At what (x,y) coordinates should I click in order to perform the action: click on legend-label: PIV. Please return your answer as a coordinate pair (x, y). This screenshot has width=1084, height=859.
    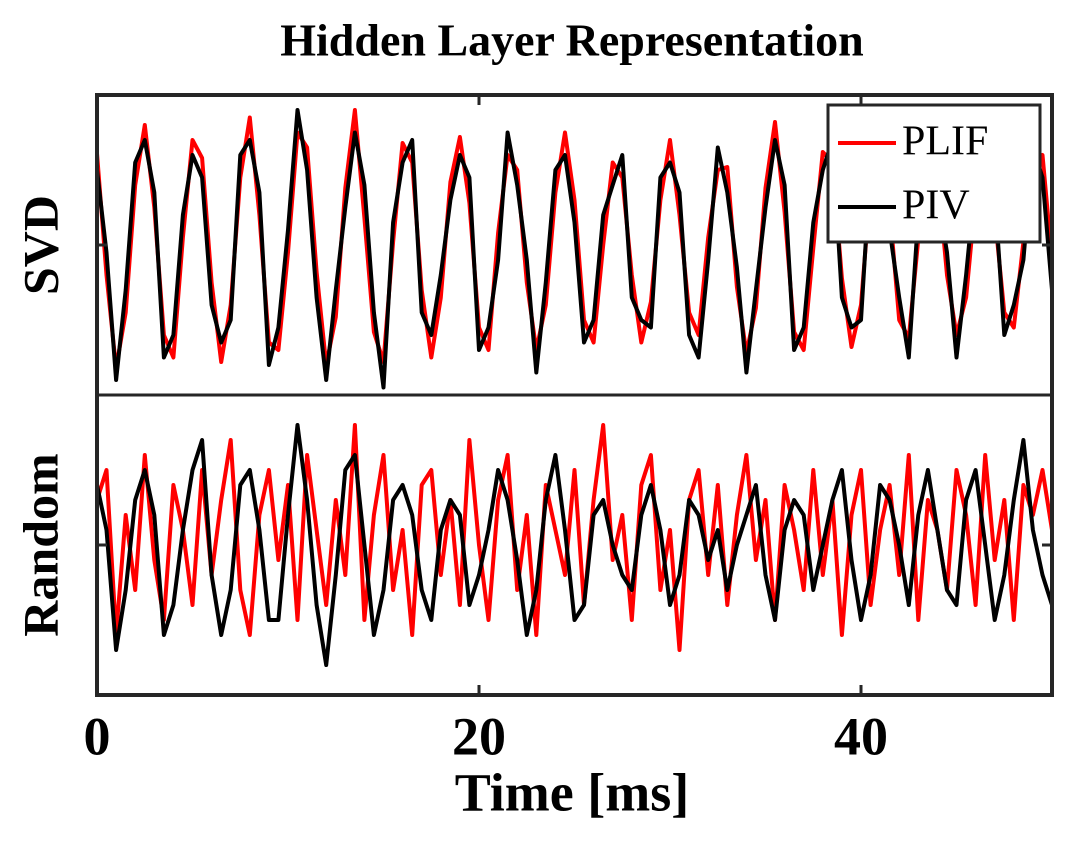
    Looking at the image, I should click on (936, 206).